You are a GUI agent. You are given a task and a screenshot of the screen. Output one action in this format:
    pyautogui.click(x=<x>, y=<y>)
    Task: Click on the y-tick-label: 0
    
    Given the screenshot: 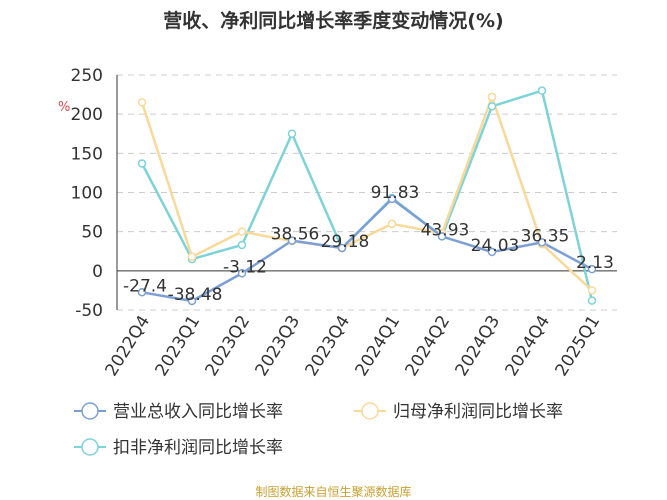 What is the action you would take?
    pyautogui.click(x=97, y=272)
    